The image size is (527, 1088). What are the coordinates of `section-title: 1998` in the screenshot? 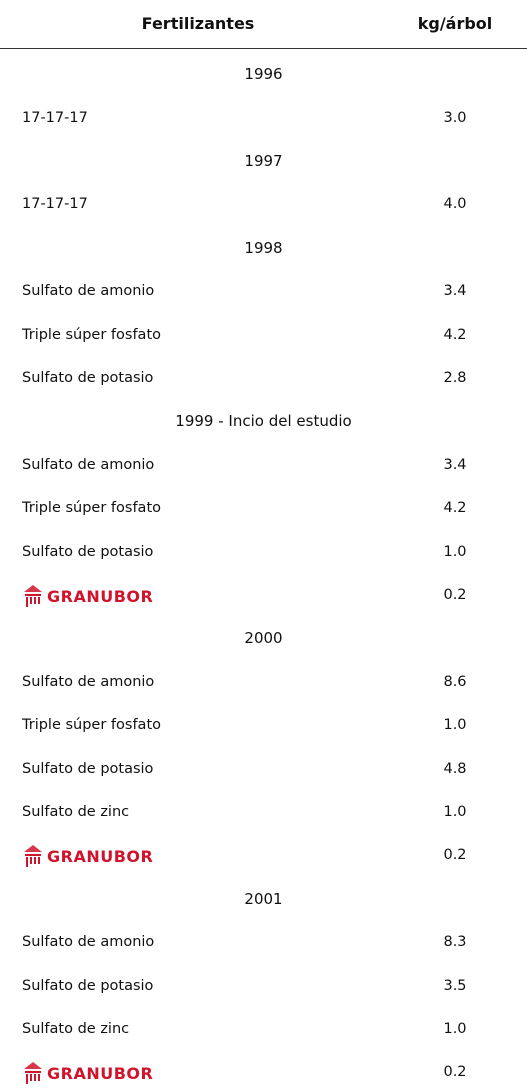 It's located at (263, 247).